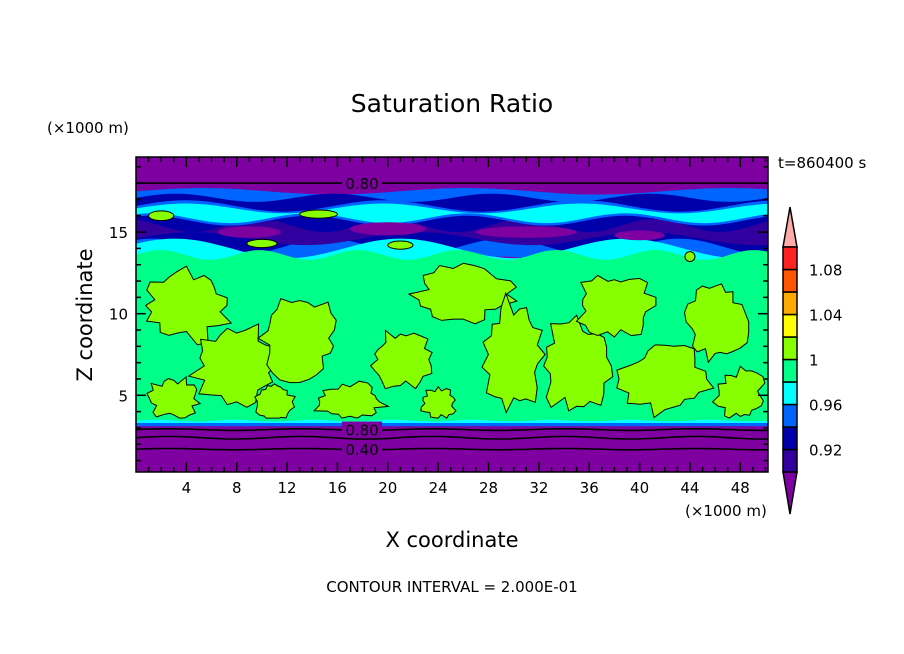  I want to click on x-tick-label: 28, so click(488, 488).